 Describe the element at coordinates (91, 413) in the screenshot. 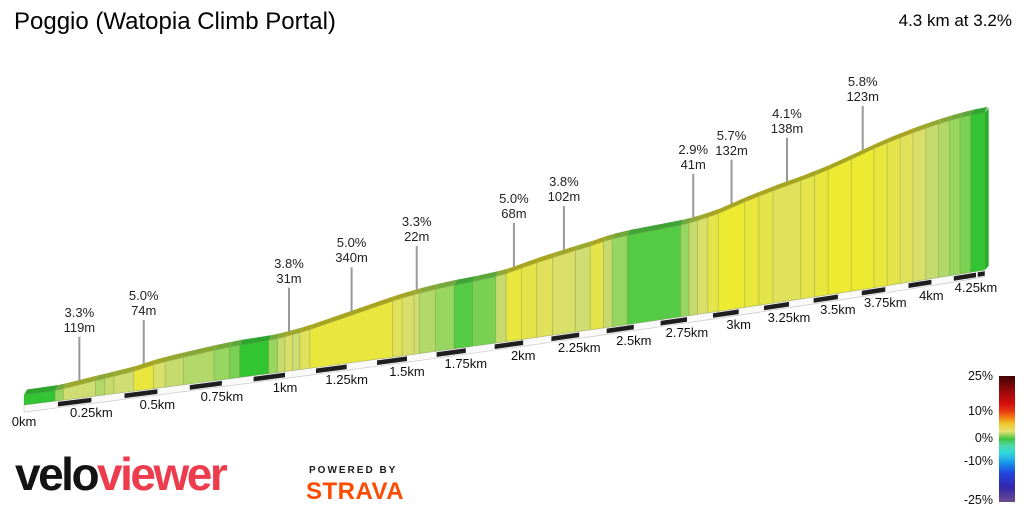

I see `distance-label: 0.25km` at that location.